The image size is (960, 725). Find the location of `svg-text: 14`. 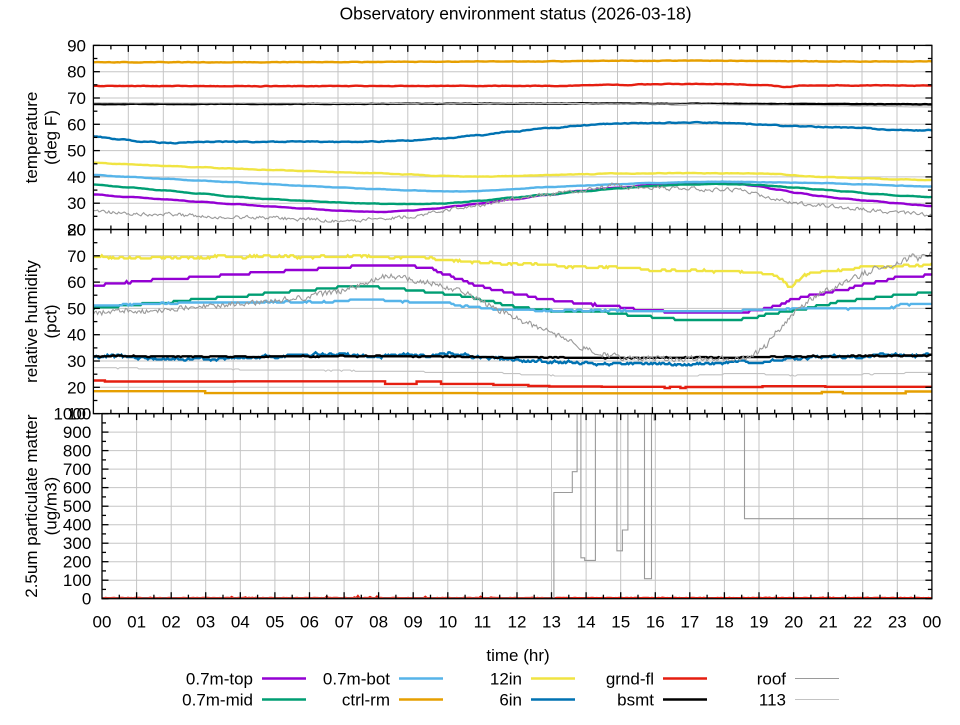

svg-text: 14 is located at coordinates (586, 622).